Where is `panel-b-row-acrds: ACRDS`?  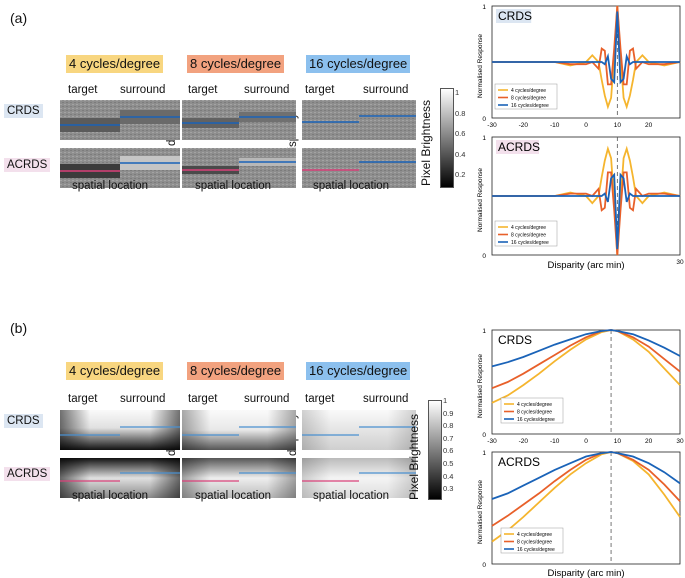 panel-b-row-acrds: ACRDS is located at coordinates (27, 474).